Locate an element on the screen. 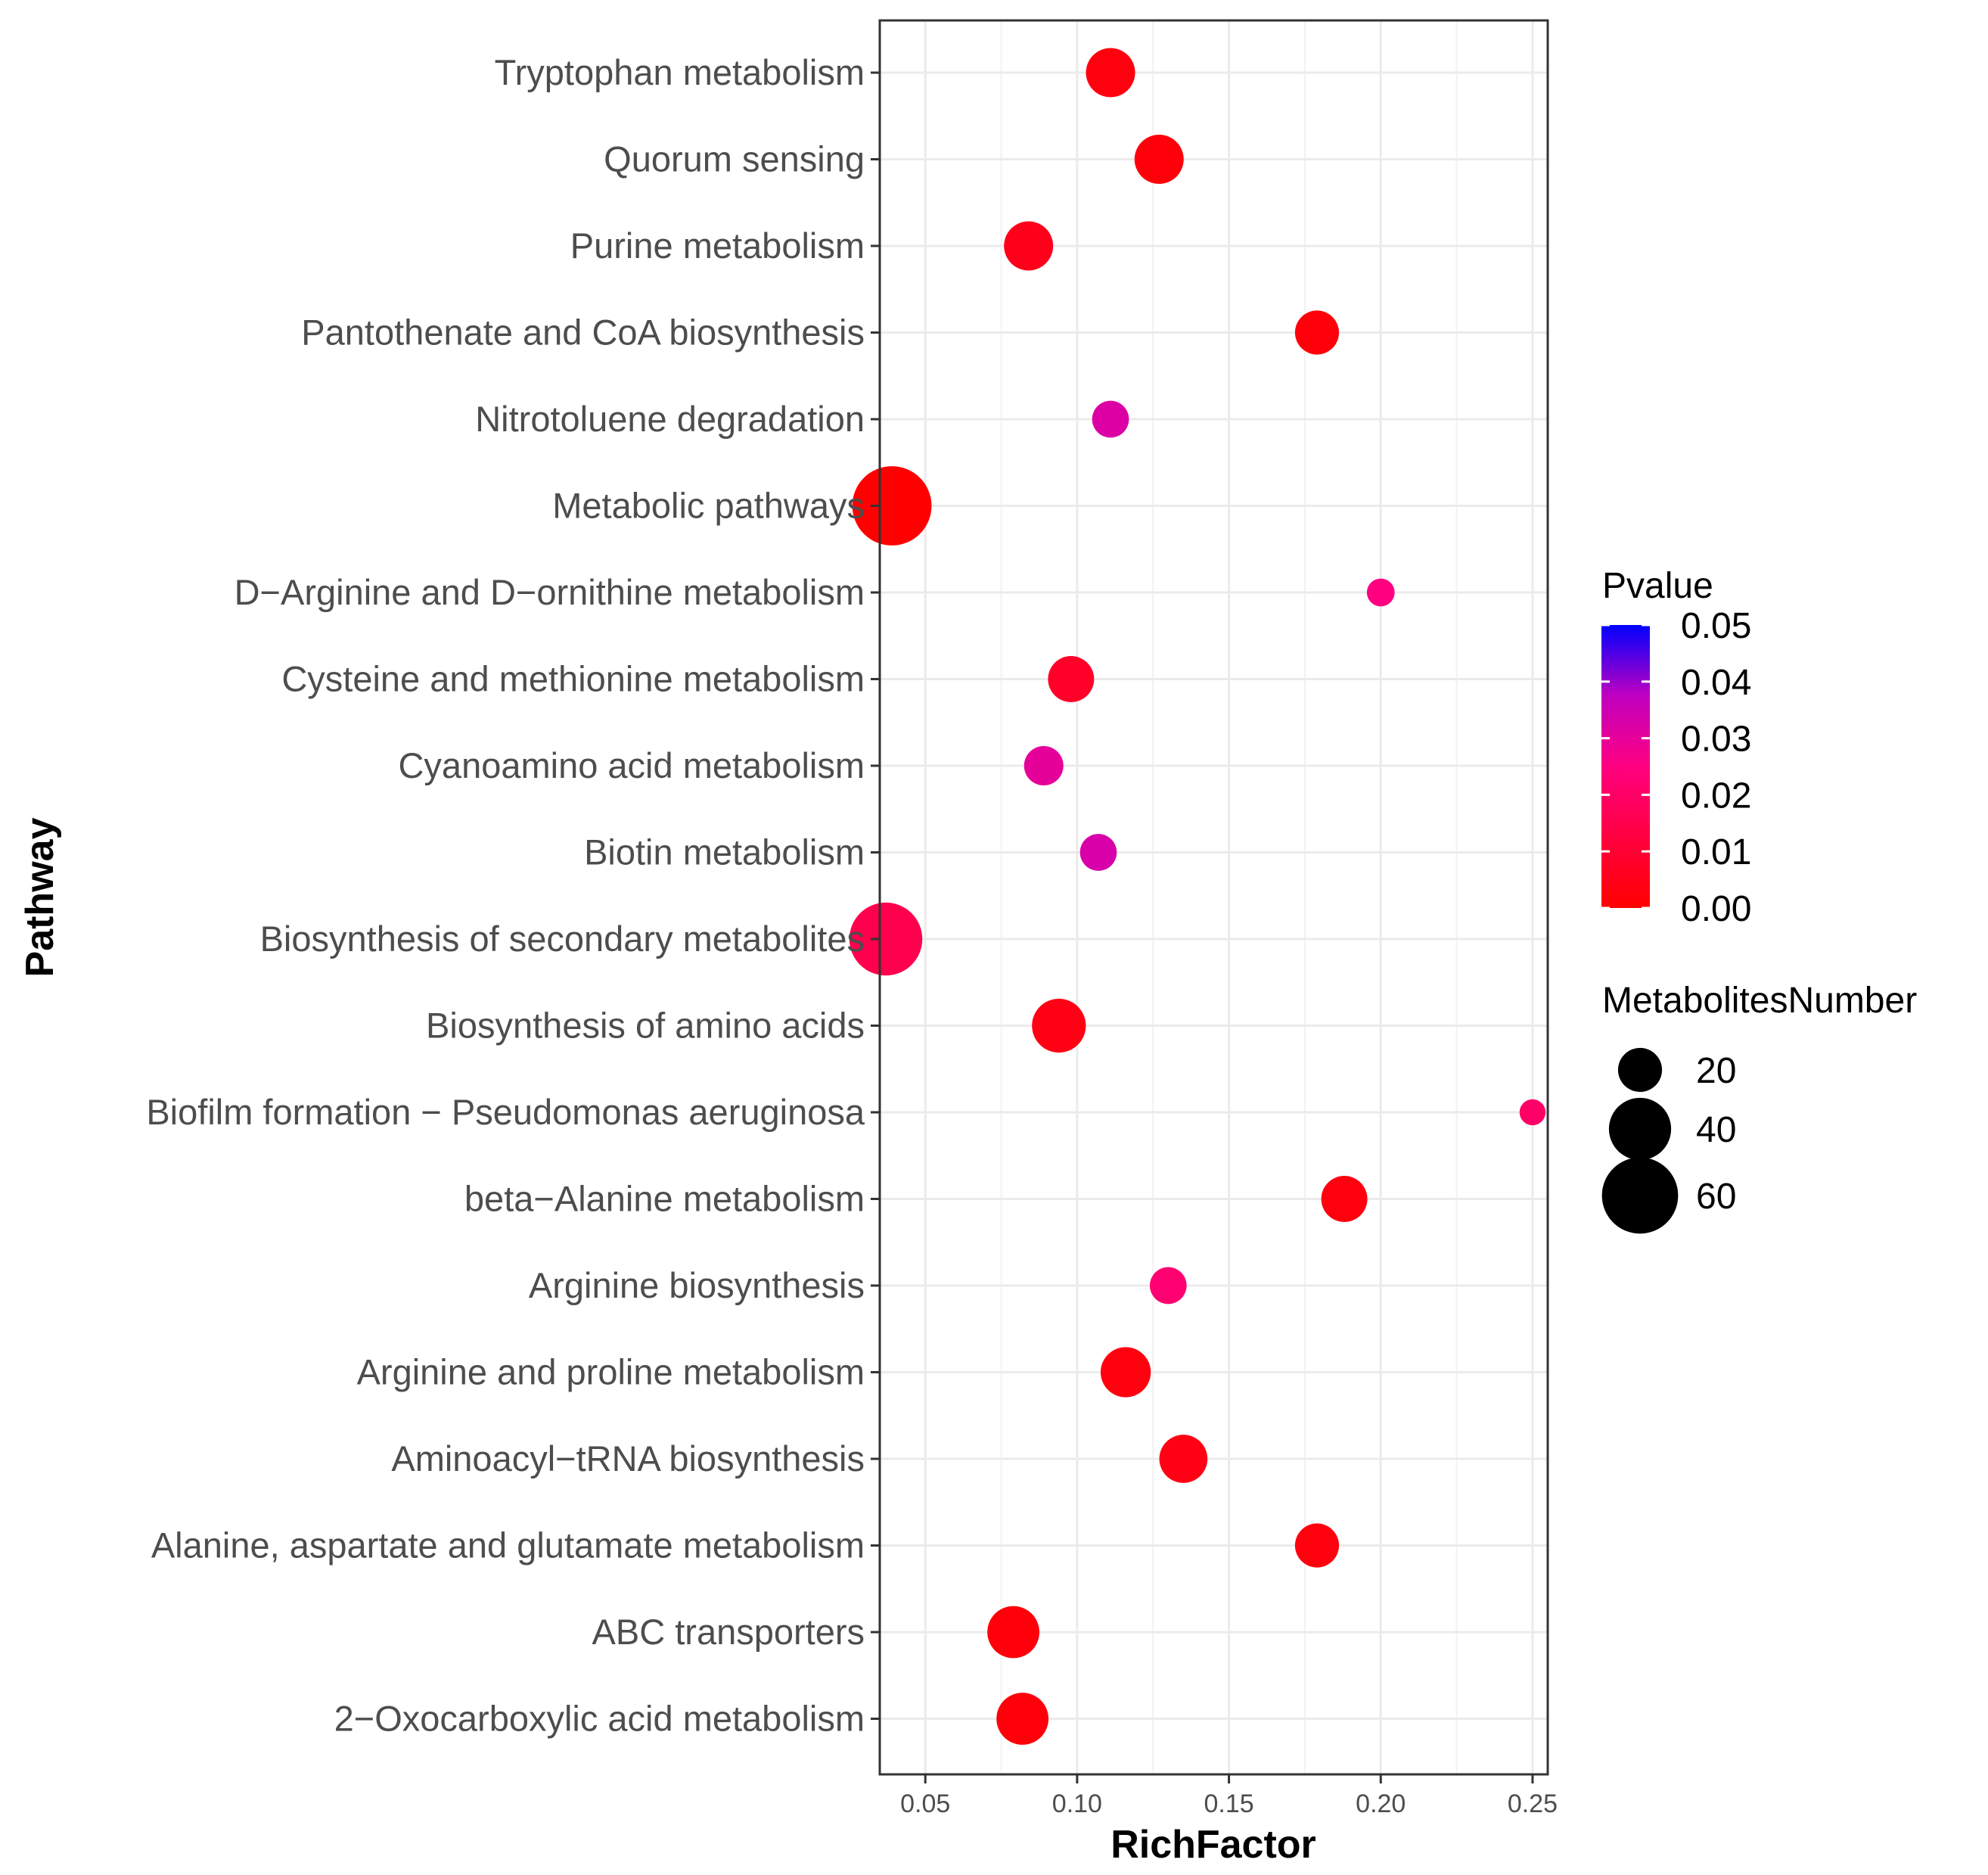 This screenshot has height=1875, width=1988. color-legend-label: 0.04 is located at coordinates (1716, 683).